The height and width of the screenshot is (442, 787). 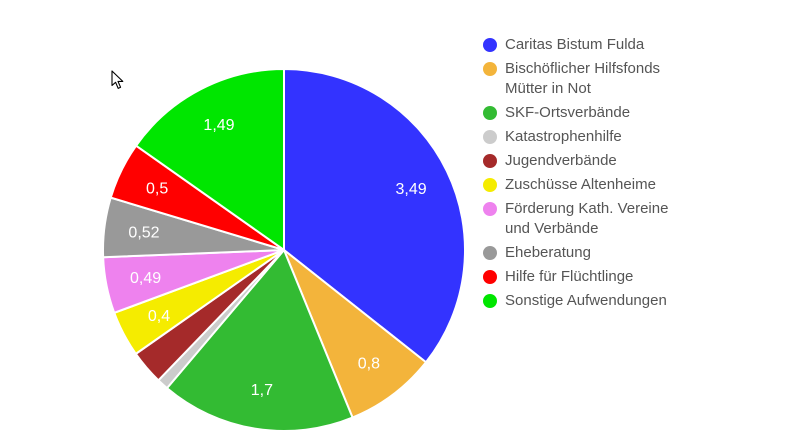 I want to click on legend-item-9: Sonstige Aufwendungen, so click(x=623, y=301).